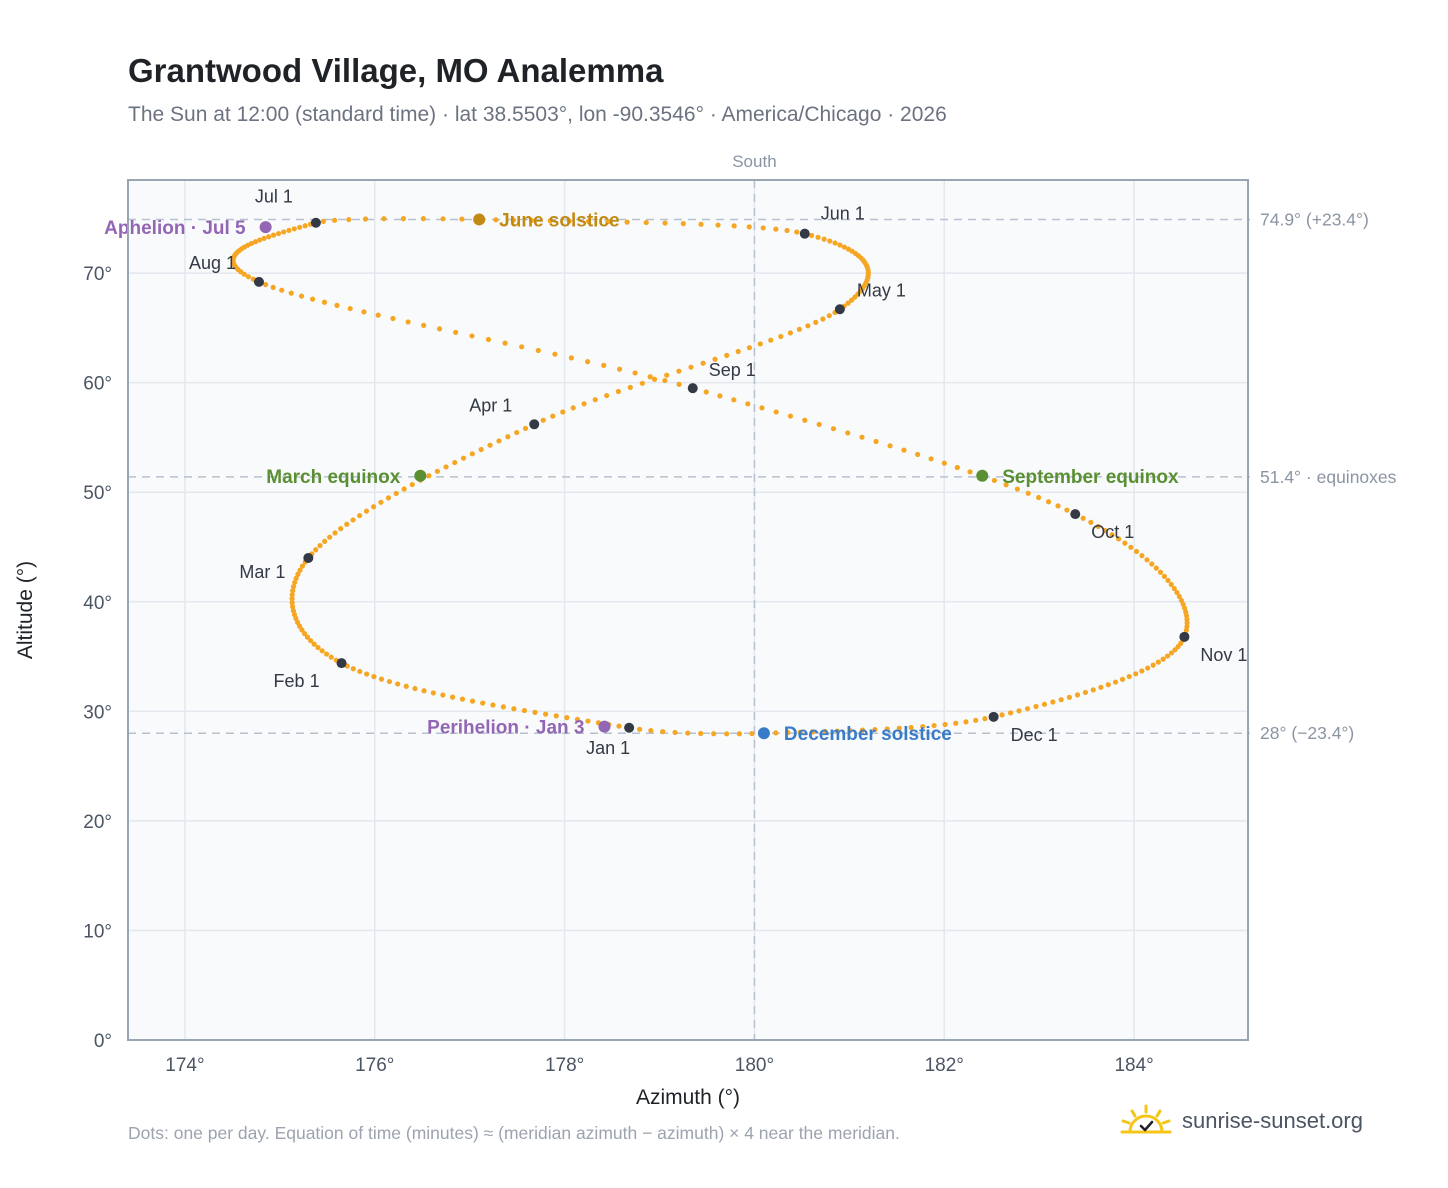 Image resolution: width=1448 pixels, height=1188 pixels. Describe the element at coordinates (374, 1065) in the screenshot. I see `x-tick-label: 176°` at that location.